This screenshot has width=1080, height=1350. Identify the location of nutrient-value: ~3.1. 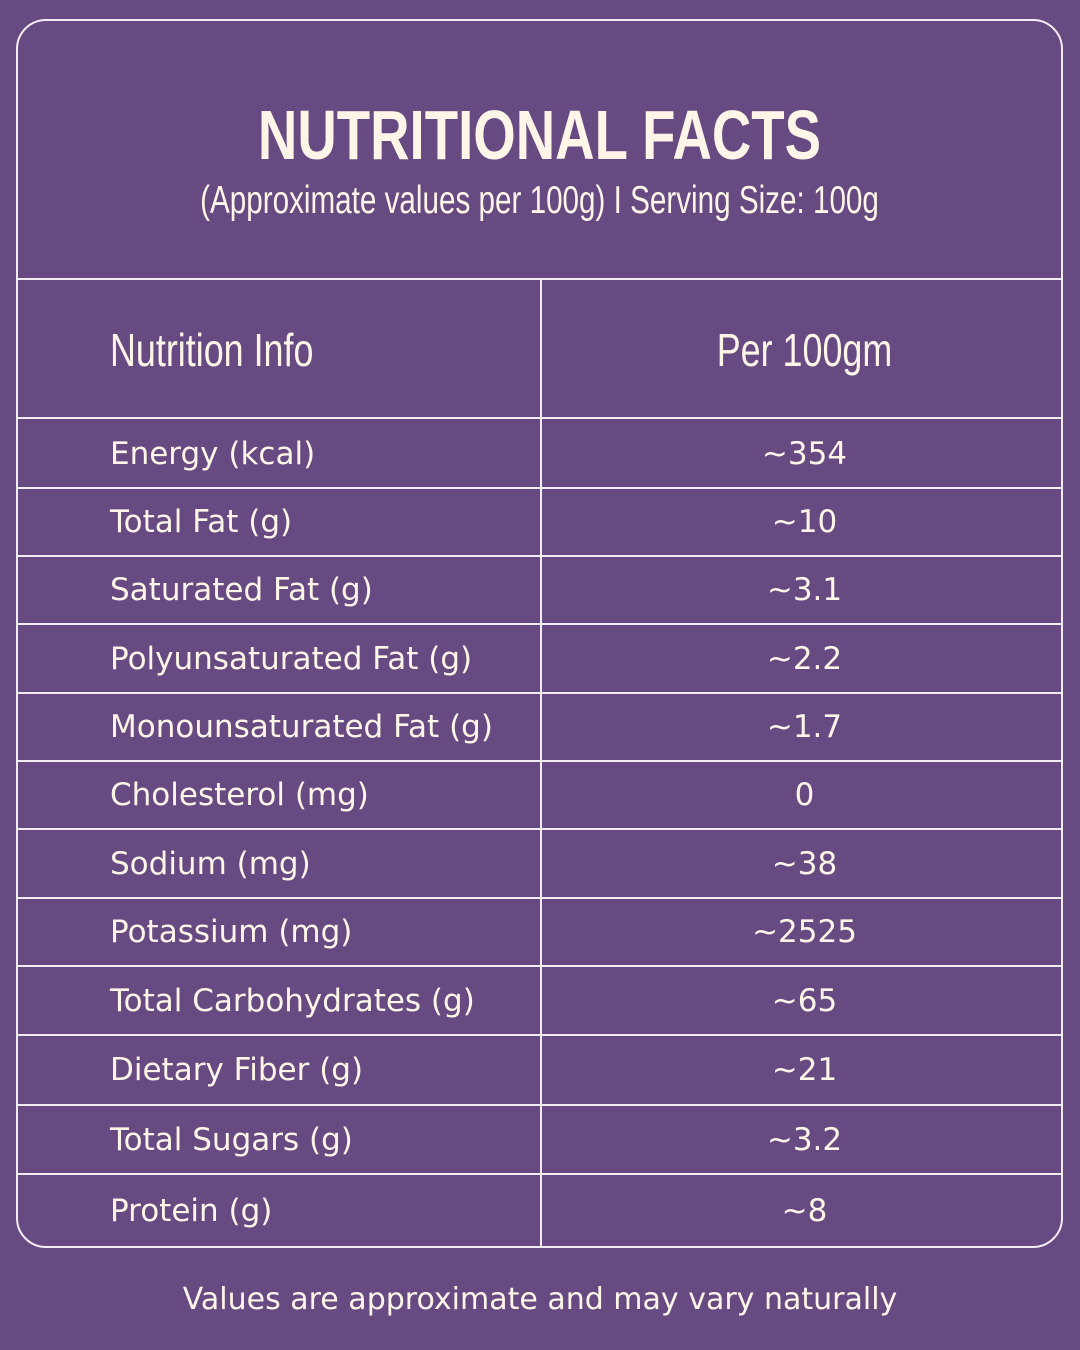
(804, 590).